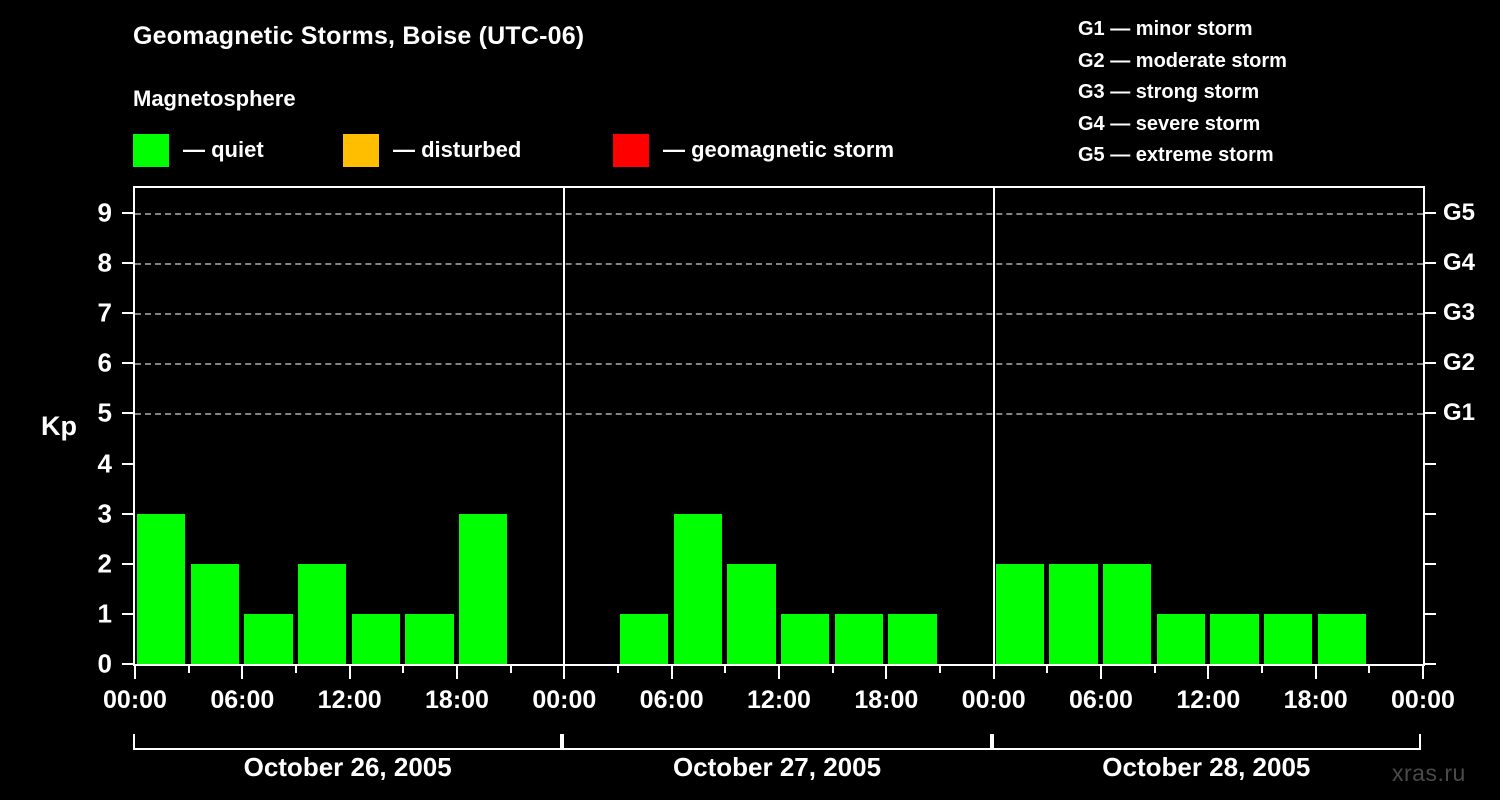 The image size is (1500, 800). What do you see at coordinates (631, 150) in the screenshot?
I see `red-square-icon` at bounding box center [631, 150].